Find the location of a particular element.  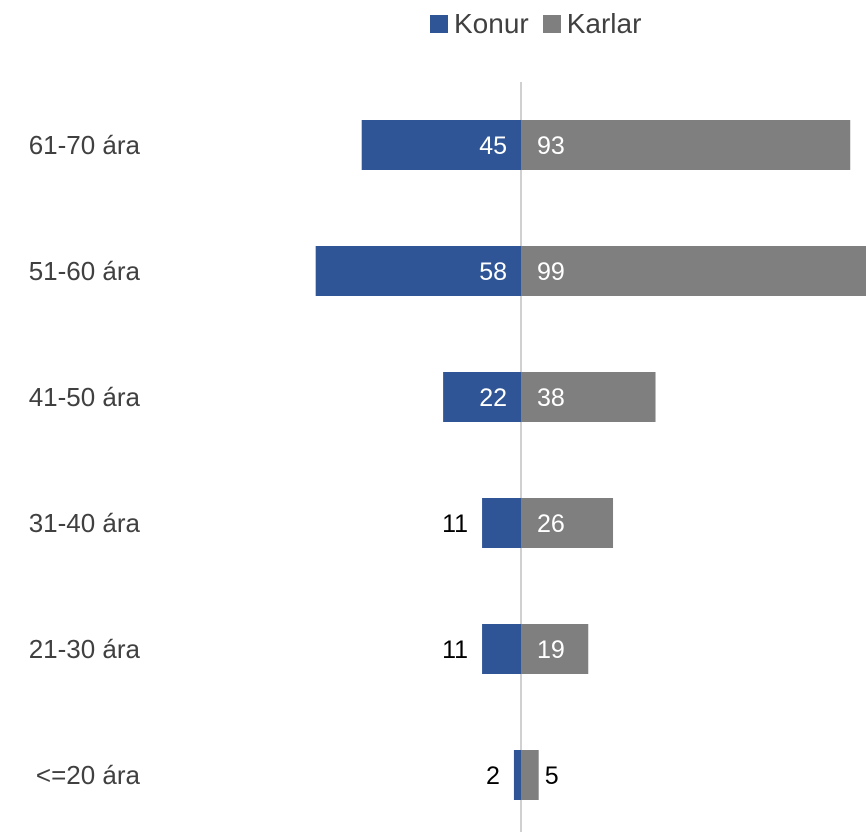

legend-item-konur: Konur is located at coordinates (479, 24).